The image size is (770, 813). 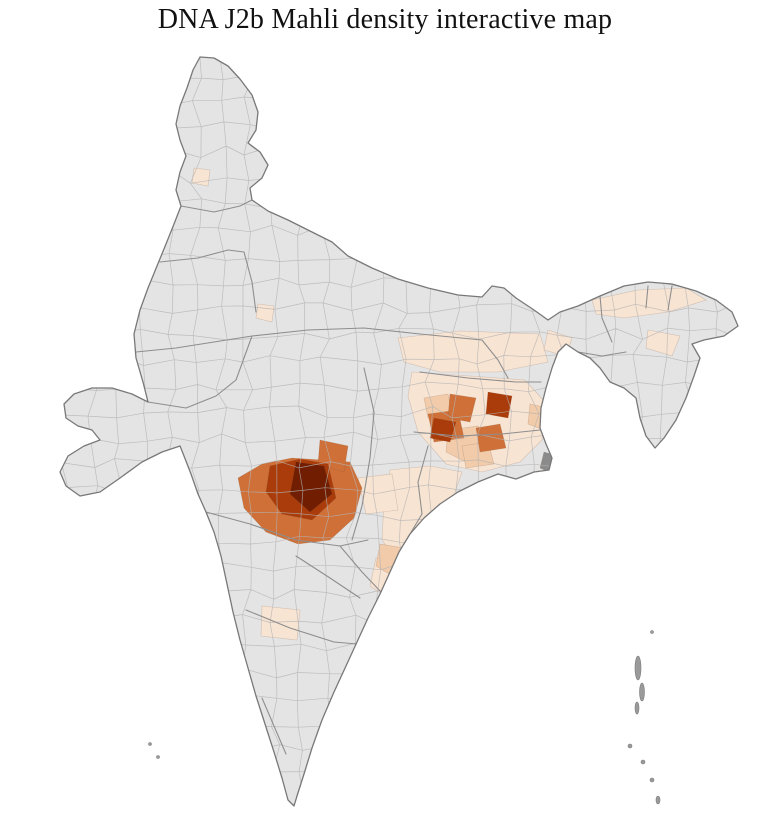 What do you see at coordinates (385, 19) in the screenshot?
I see `page-title: DNA J2b Mahli density interactive map` at bounding box center [385, 19].